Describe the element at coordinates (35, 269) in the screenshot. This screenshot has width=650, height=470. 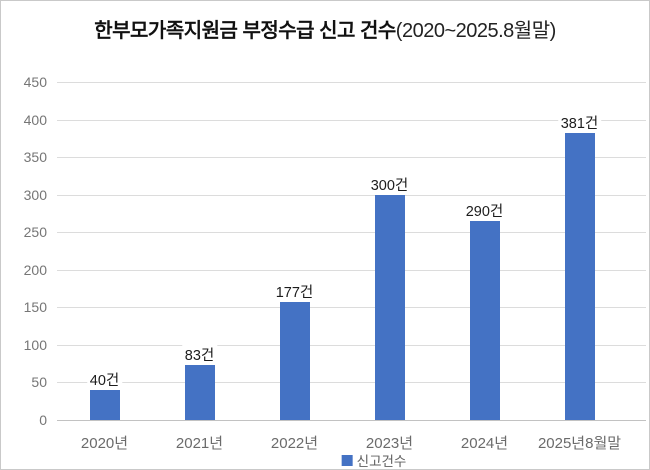
I see `y-axis-tick-label: 200` at that location.